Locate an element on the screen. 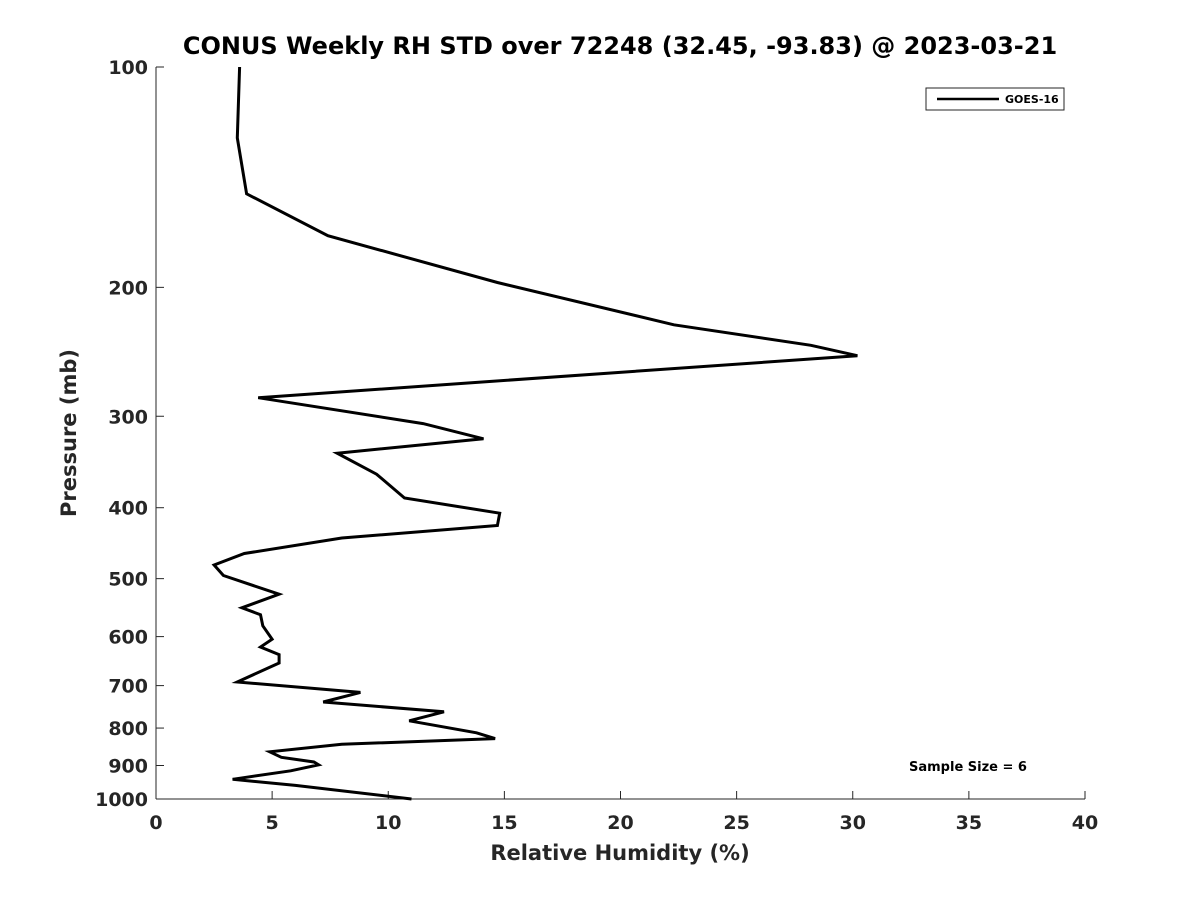  x-axis-ticks: 0 5 10 15 20 25 30 35 40 is located at coordinates (623, 812).